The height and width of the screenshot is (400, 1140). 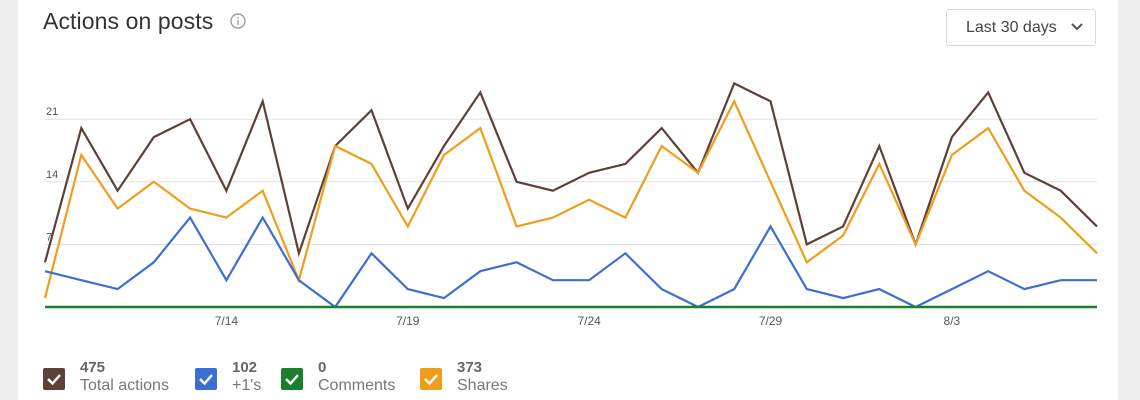 What do you see at coordinates (245, 367) in the screenshot?
I see `legend-value: 102` at bounding box center [245, 367].